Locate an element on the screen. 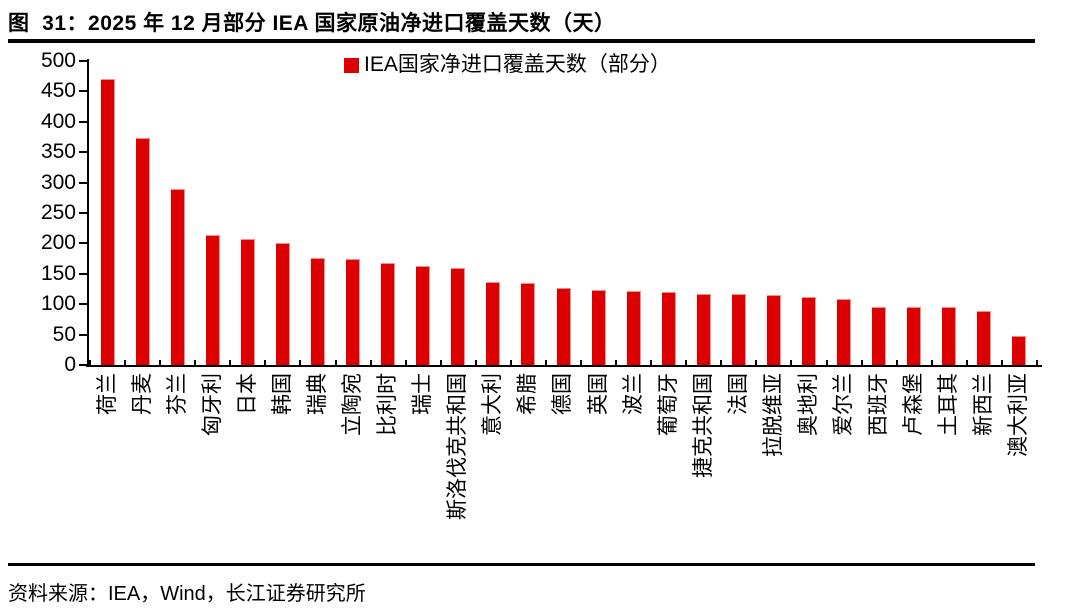 The height and width of the screenshot is (611, 1074). source-note: 资料来源：IEA，Wind，长江证券研究所 is located at coordinates (187, 594).